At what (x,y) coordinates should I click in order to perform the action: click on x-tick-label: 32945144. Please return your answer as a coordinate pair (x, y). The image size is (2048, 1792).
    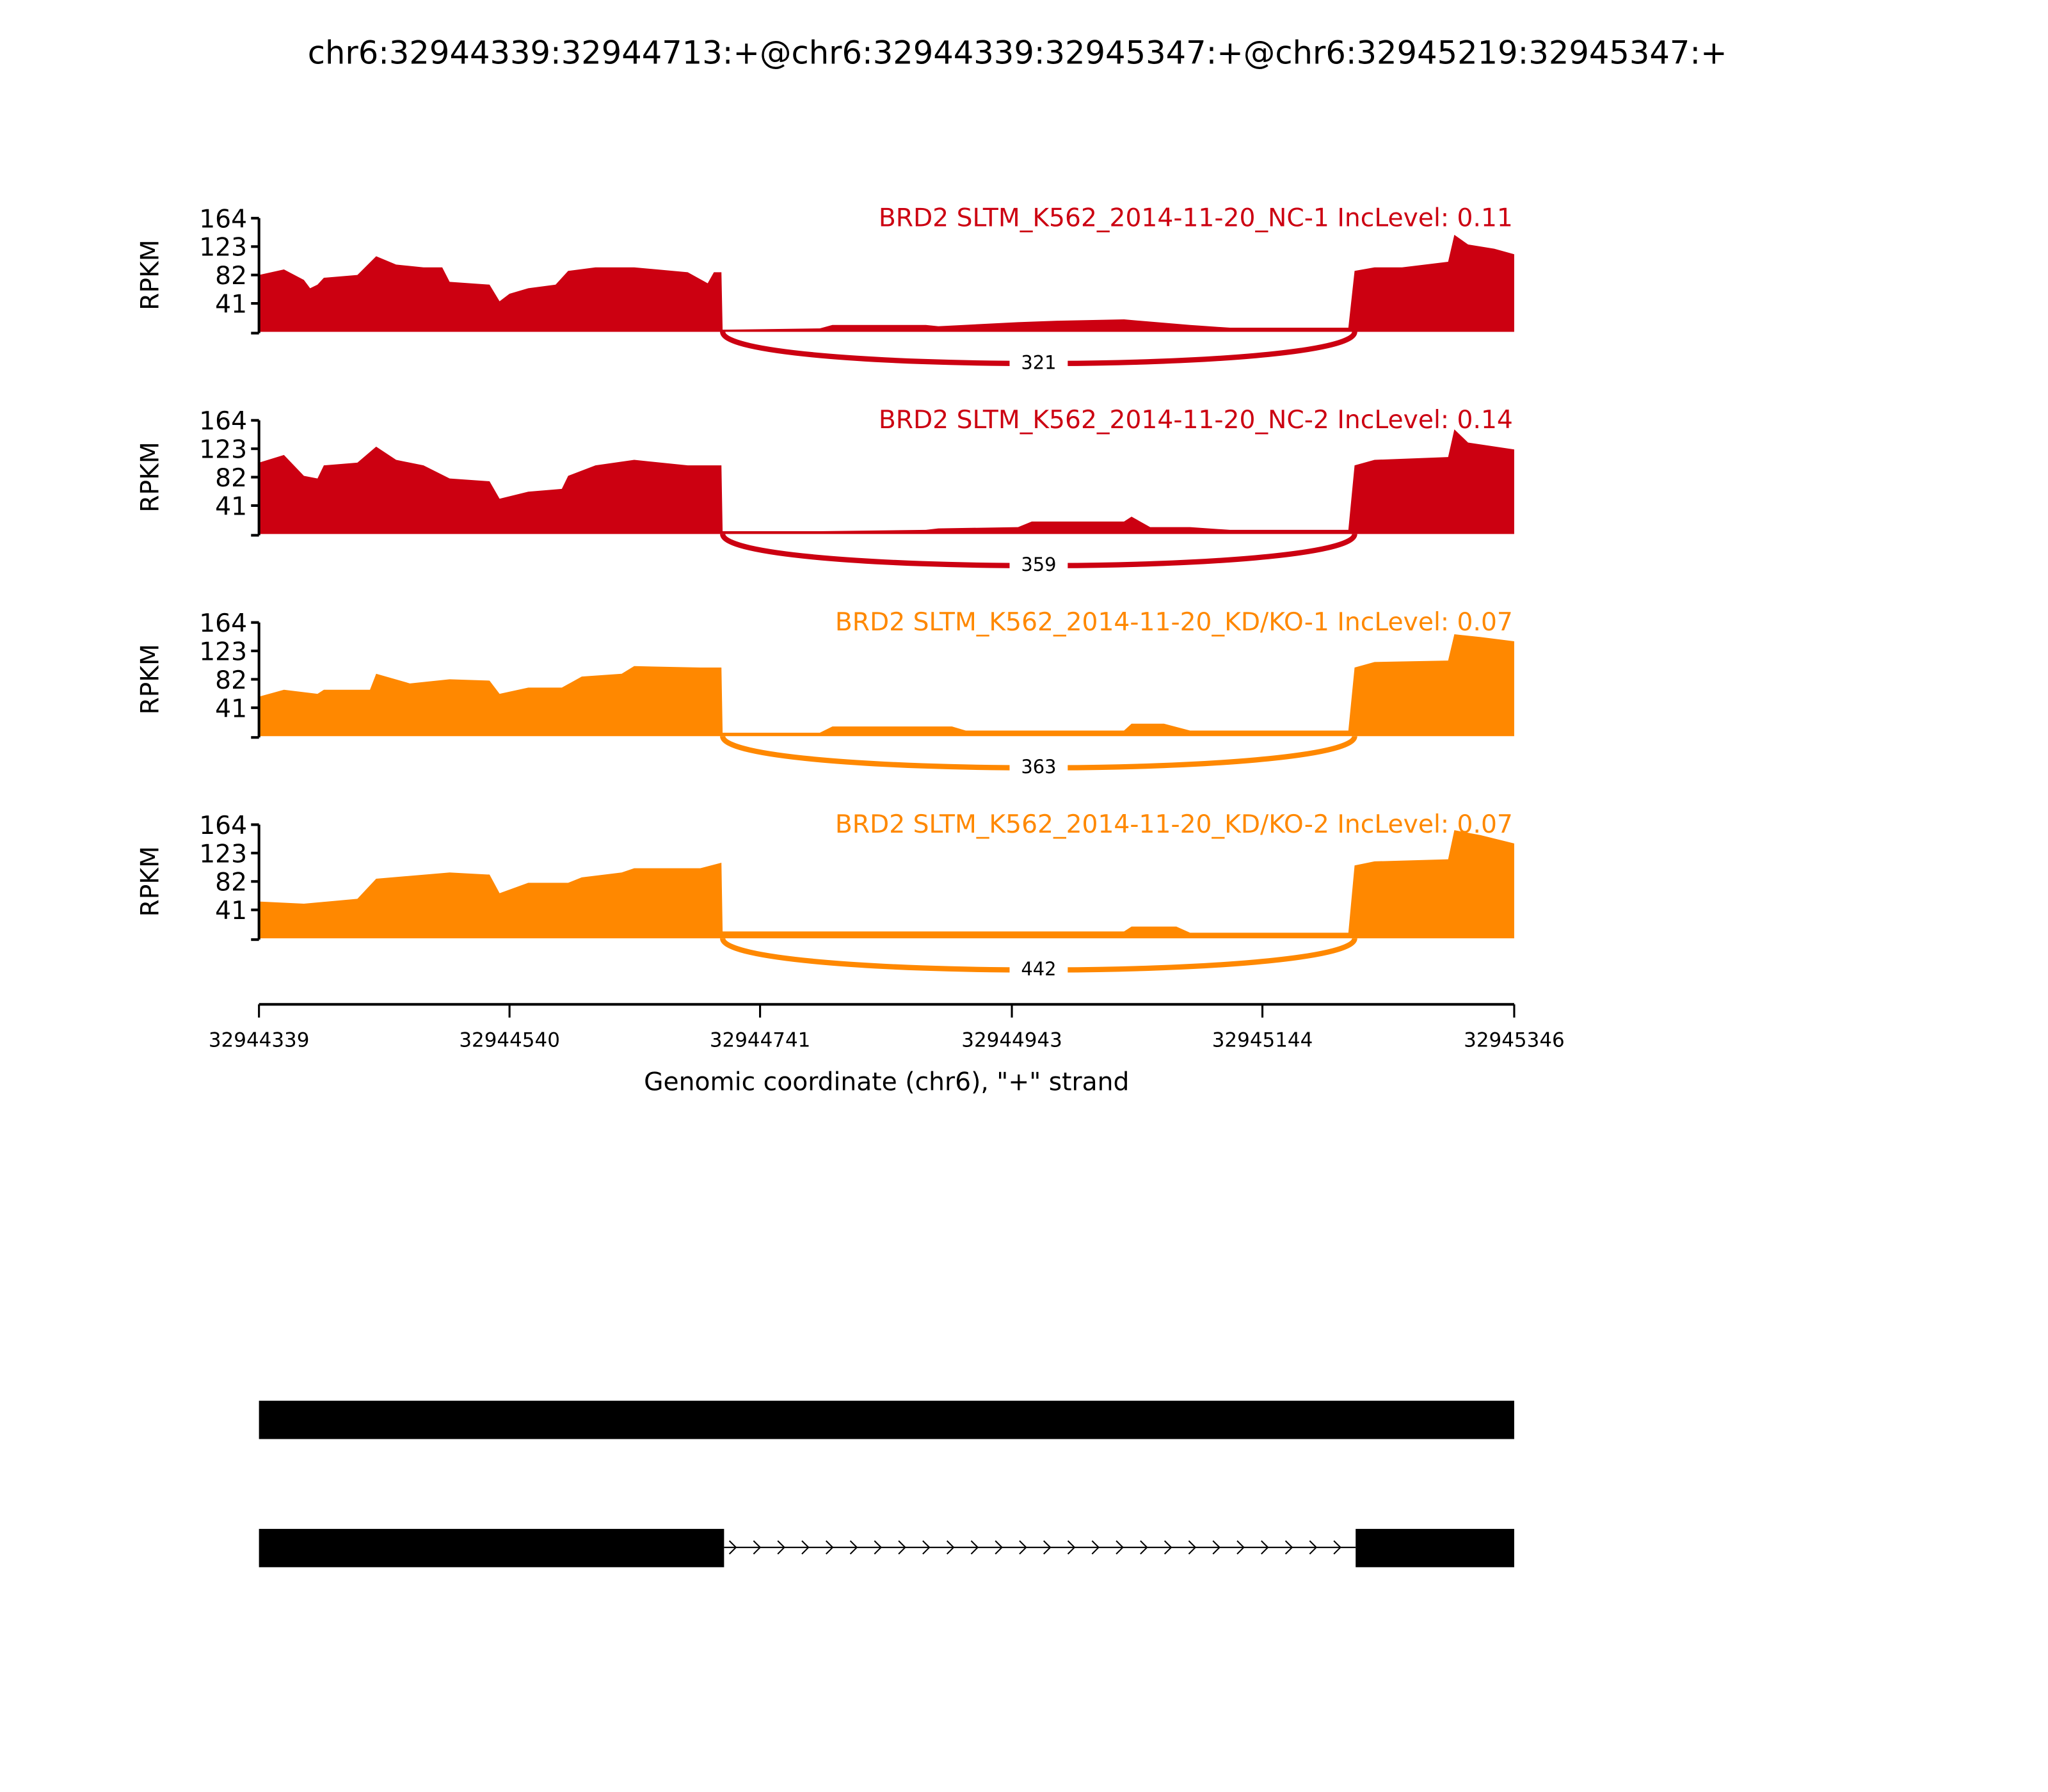
    Looking at the image, I should click on (1262, 1040).